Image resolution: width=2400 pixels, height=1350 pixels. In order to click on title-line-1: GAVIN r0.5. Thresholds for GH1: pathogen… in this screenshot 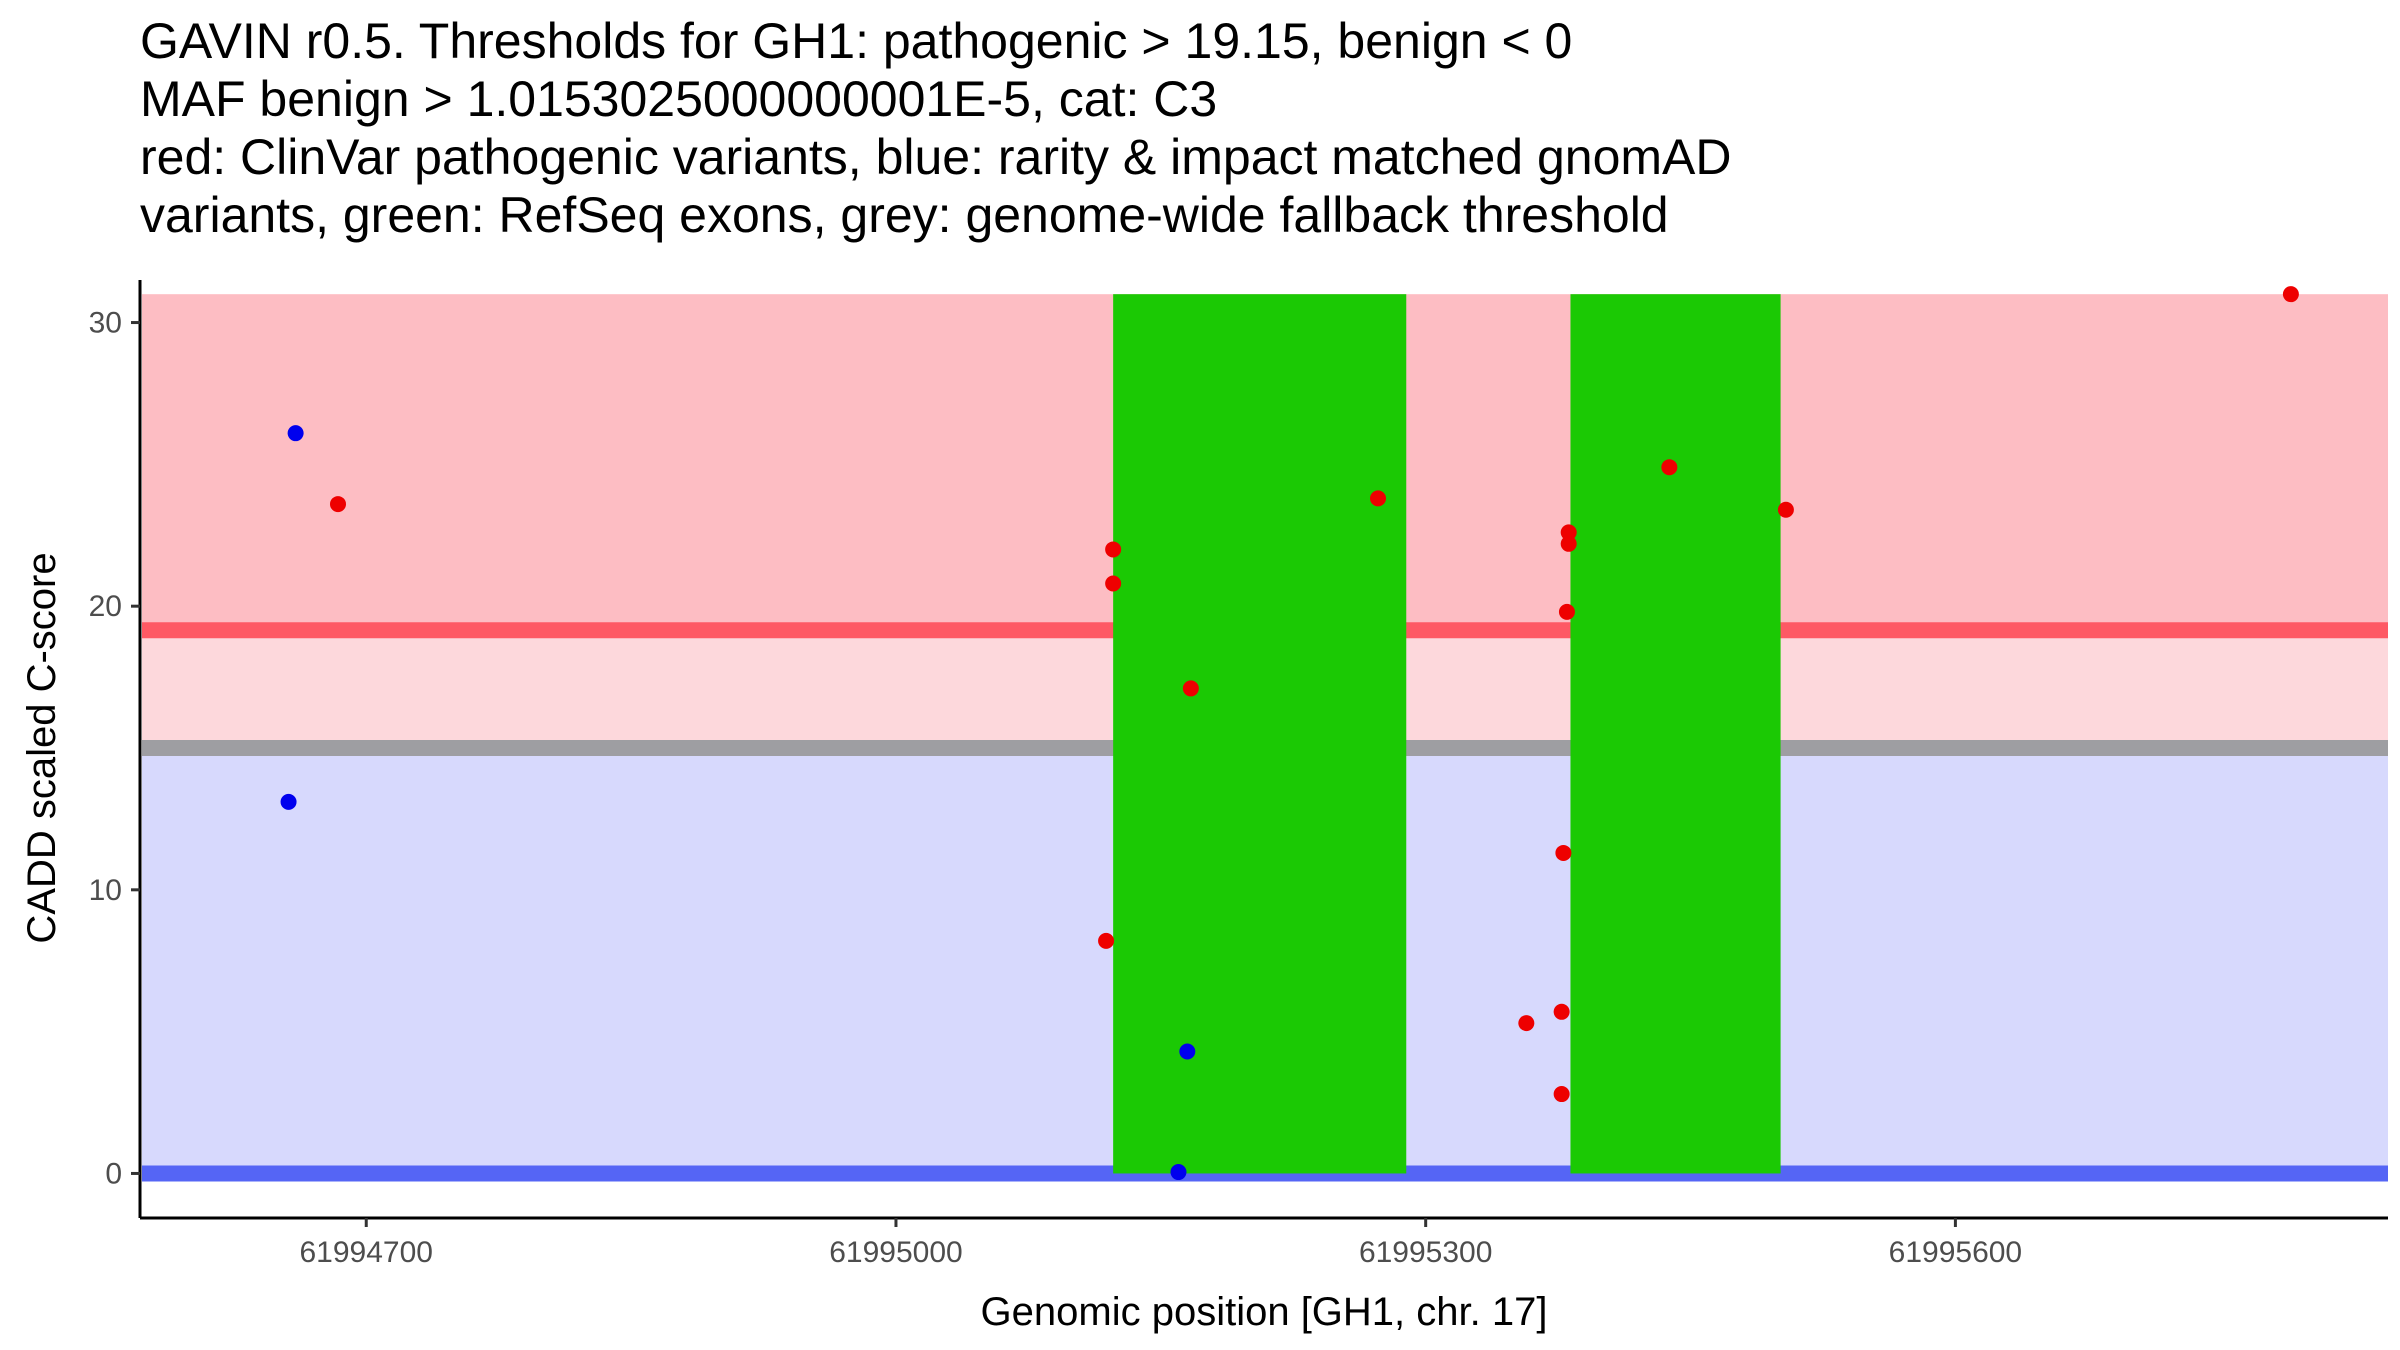, I will do `click(856, 41)`.